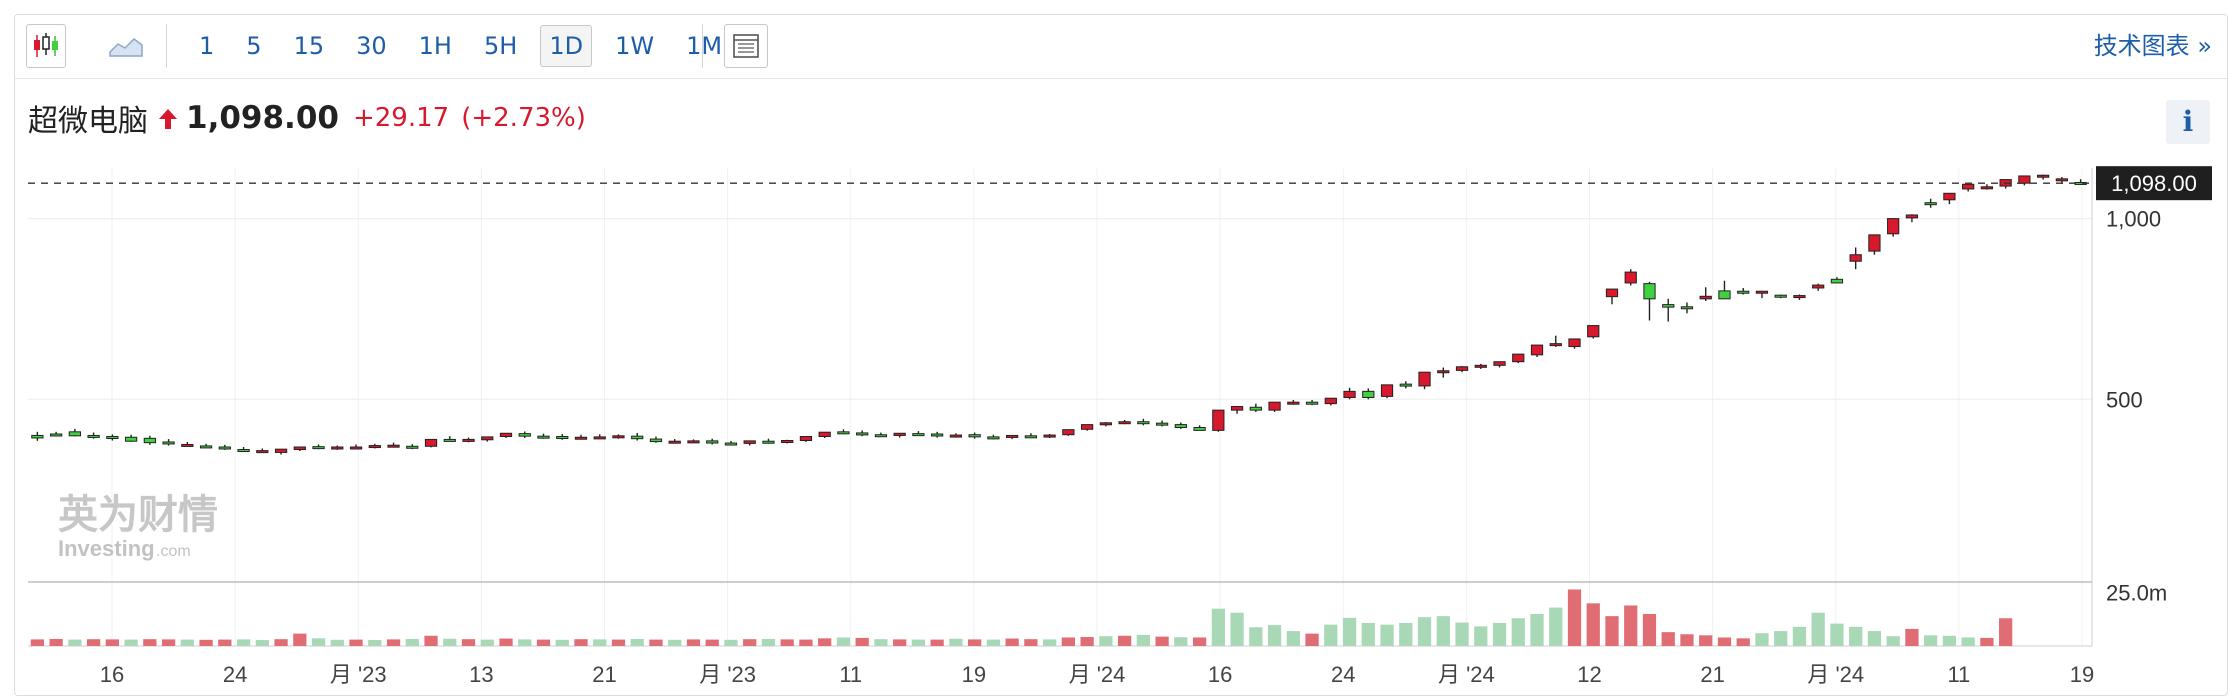 The height and width of the screenshot is (696, 2228). I want to click on area-chart-icon, so click(126, 47).